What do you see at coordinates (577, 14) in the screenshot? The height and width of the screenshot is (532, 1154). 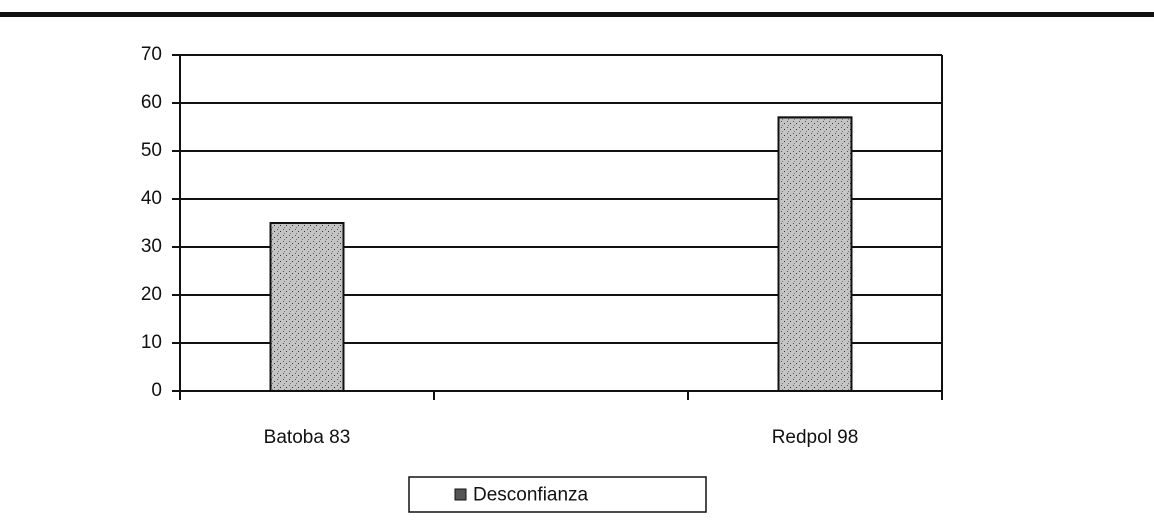 I see `top-rule` at bounding box center [577, 14].